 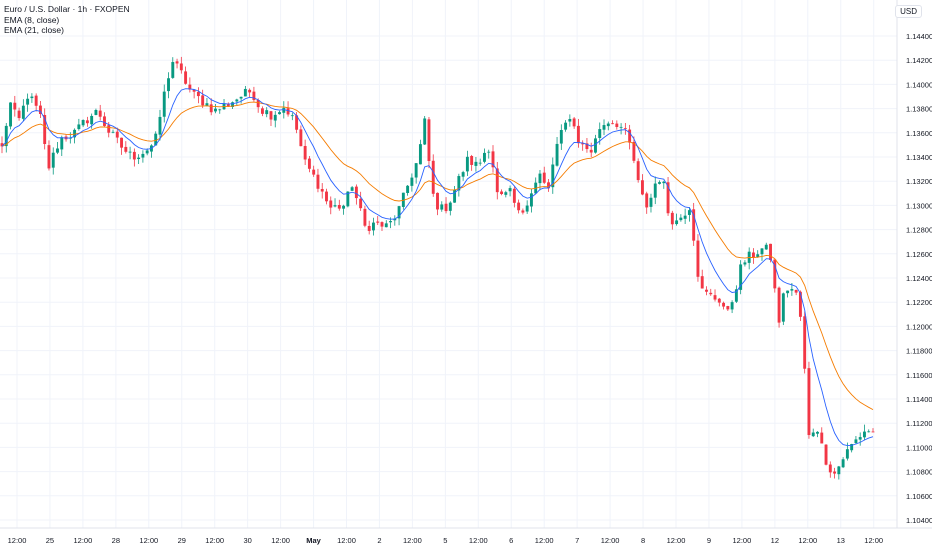 What do you see at coordinates (67, 9) in the screenshot?
I see `symbol-title: Euro / U.S. Dollar · 1h · FXOPEN` at bounding box center [67, 9].